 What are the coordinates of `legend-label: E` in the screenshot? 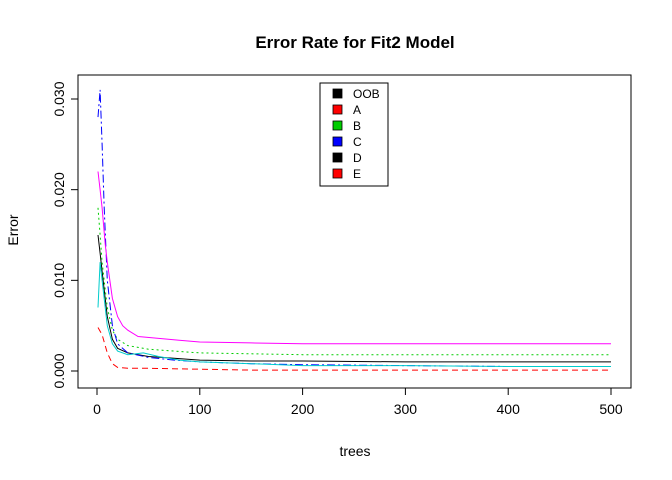 It's located at (357, 174).